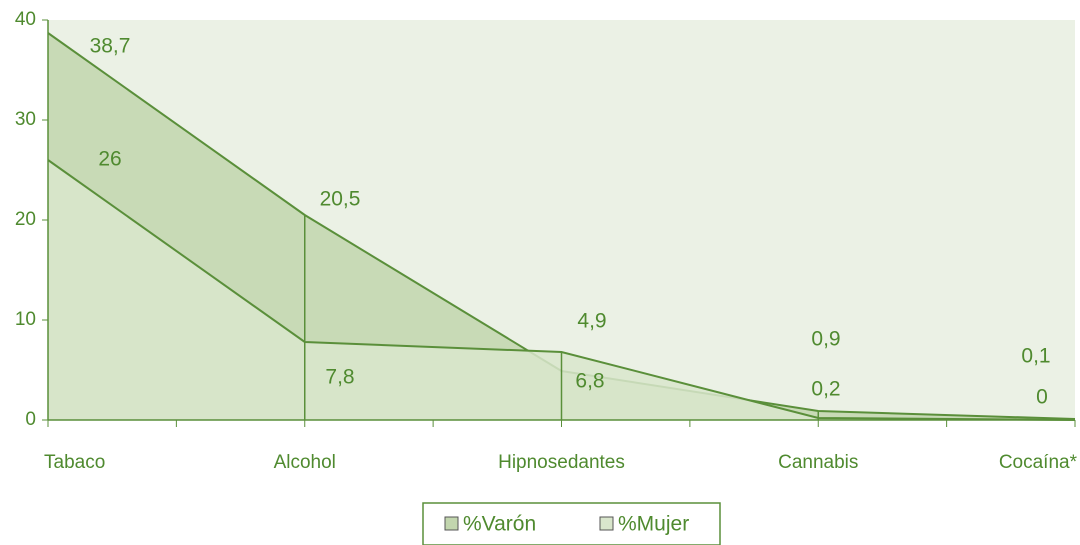 The width and height of the screenshot is (1080, 545). I want to click on x-tick-label: Cocaína*, so click(1038, 462).